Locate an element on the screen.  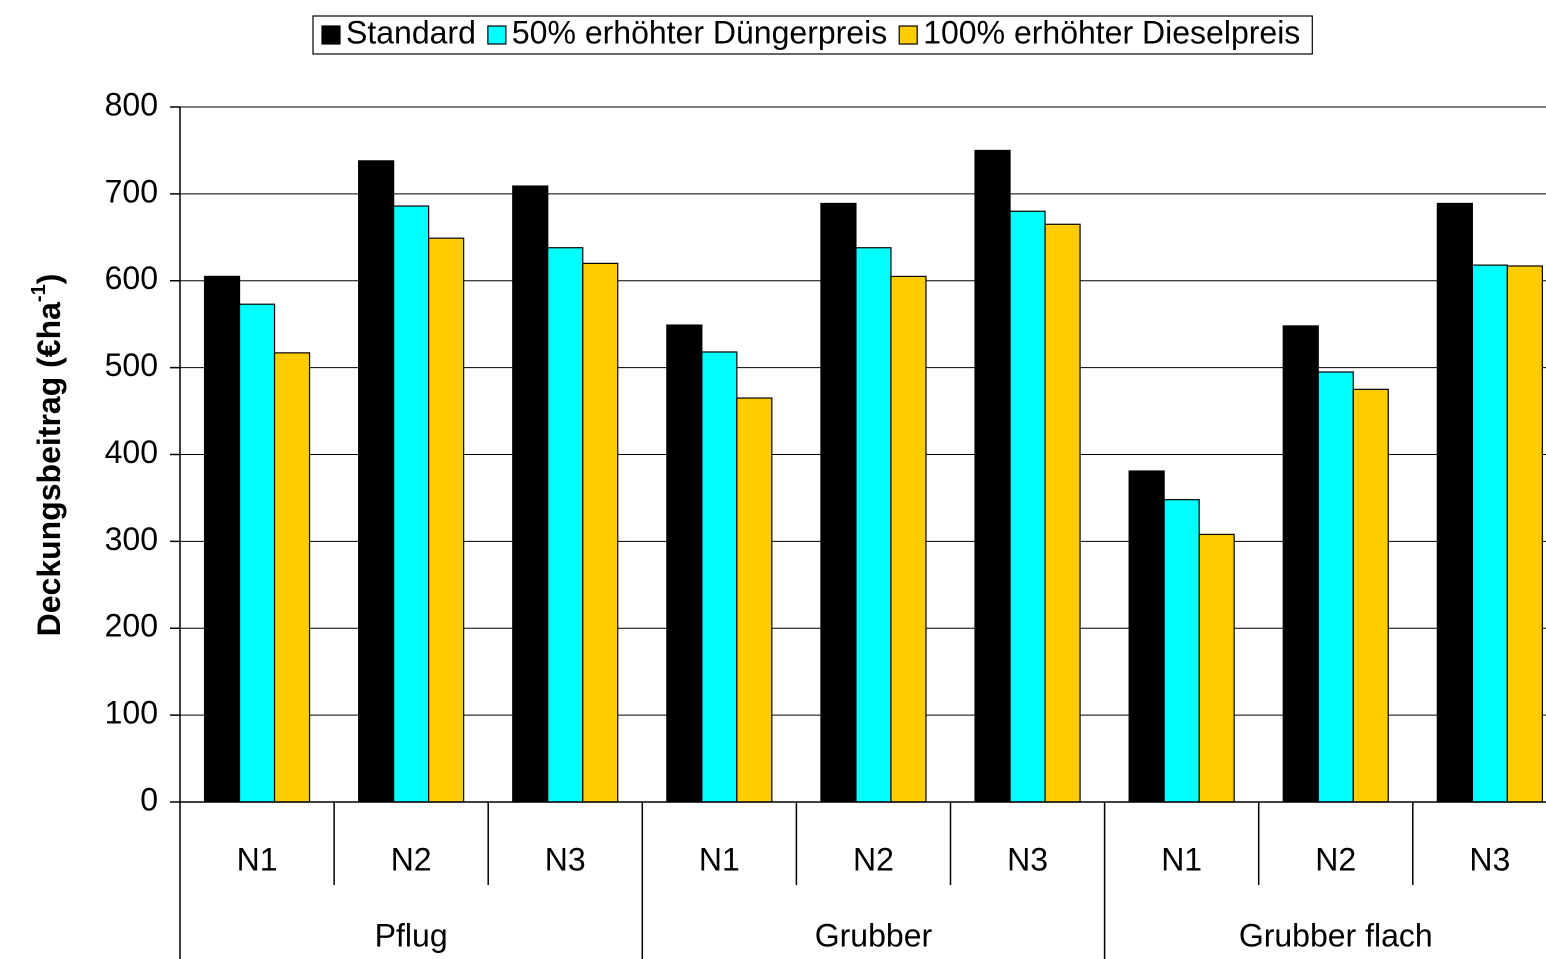
y-tick-label: 600 is located at coordinates (131, 278).